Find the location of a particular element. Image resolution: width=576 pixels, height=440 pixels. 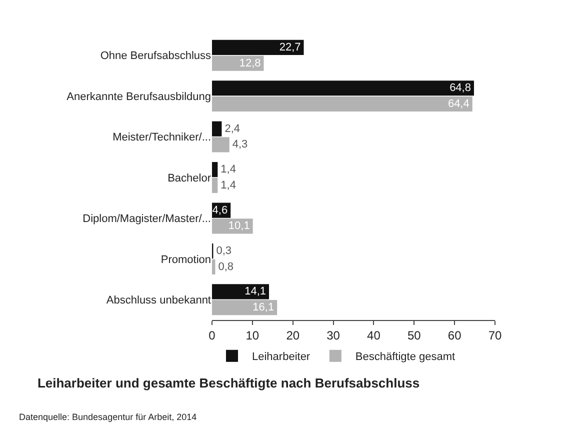

text: Datenquelle: Bundesagentur für Arbeit, 2014 is located at coordinates (108, 417).